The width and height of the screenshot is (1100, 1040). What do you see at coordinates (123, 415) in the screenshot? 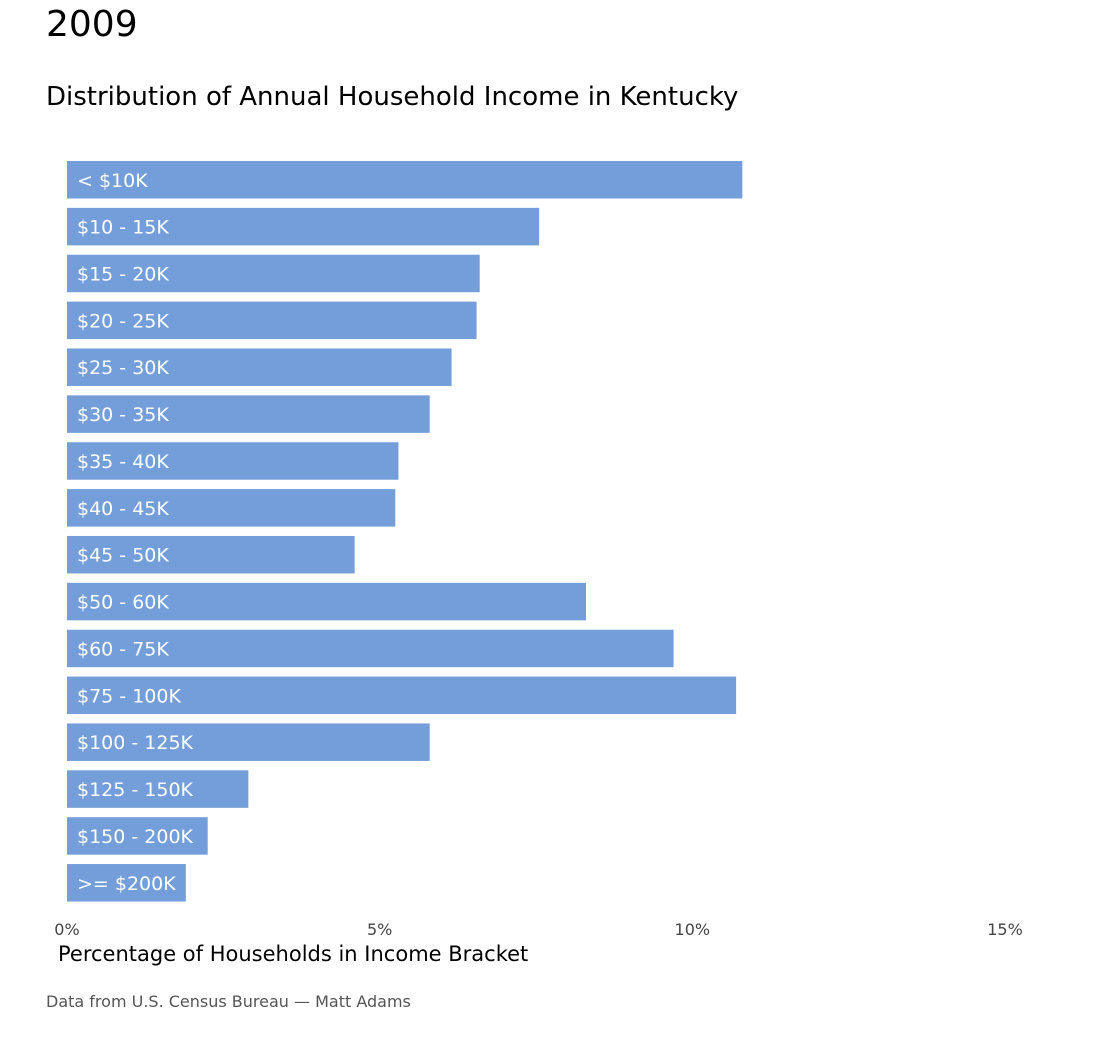
I see `bar-category-label: $30 - 35K` at bounding box center [123, 415].